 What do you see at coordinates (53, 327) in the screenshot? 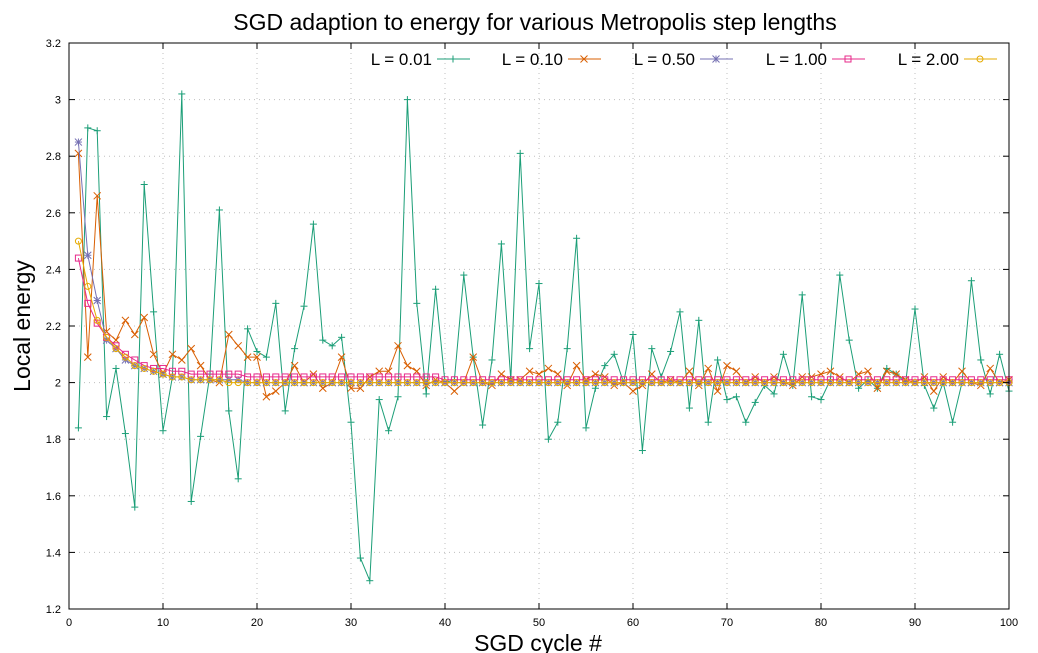
I see `y-tick-label: 2.2` at bounding box center [53, 327].